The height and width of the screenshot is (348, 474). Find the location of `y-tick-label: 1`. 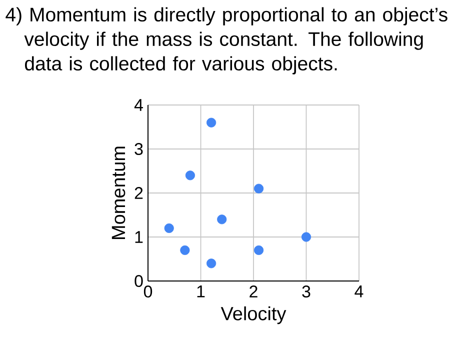

y-tick-label: 1 is located at coordinates (139, 237).